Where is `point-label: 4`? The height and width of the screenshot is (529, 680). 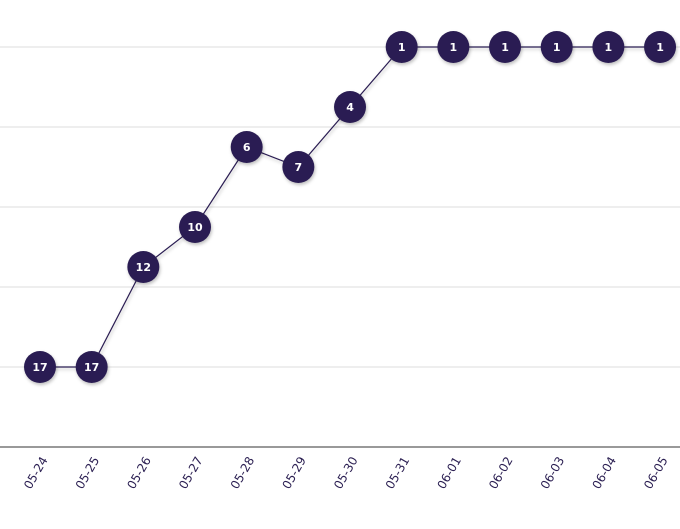 point-label: 4 is located at coordinates (350, 107).